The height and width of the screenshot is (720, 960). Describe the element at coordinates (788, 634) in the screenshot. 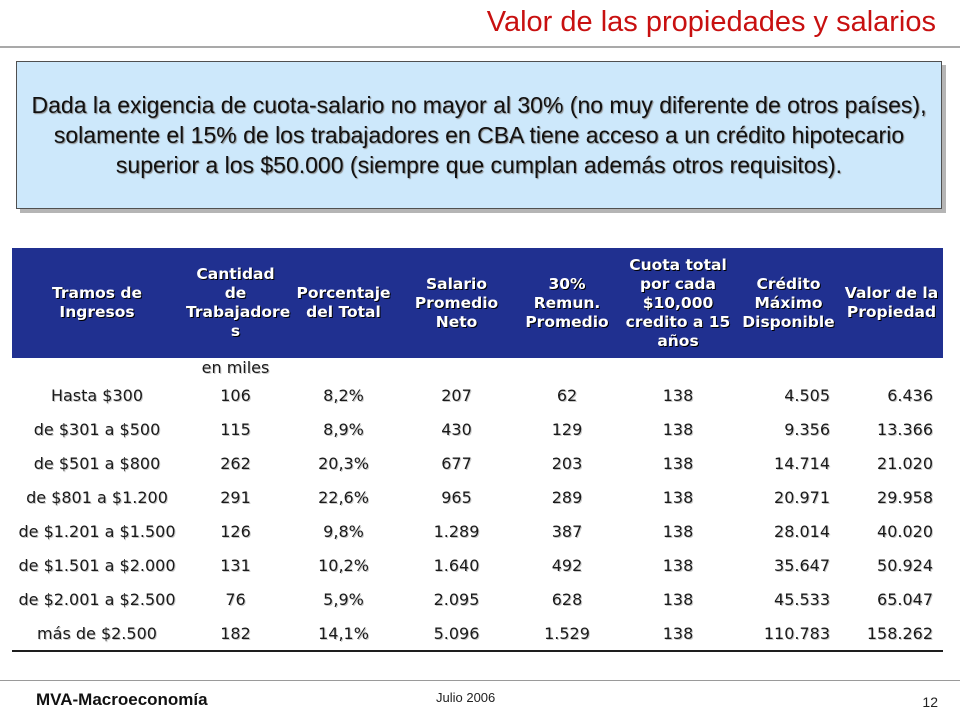

I see `cell-credito: 110.783` at that location.